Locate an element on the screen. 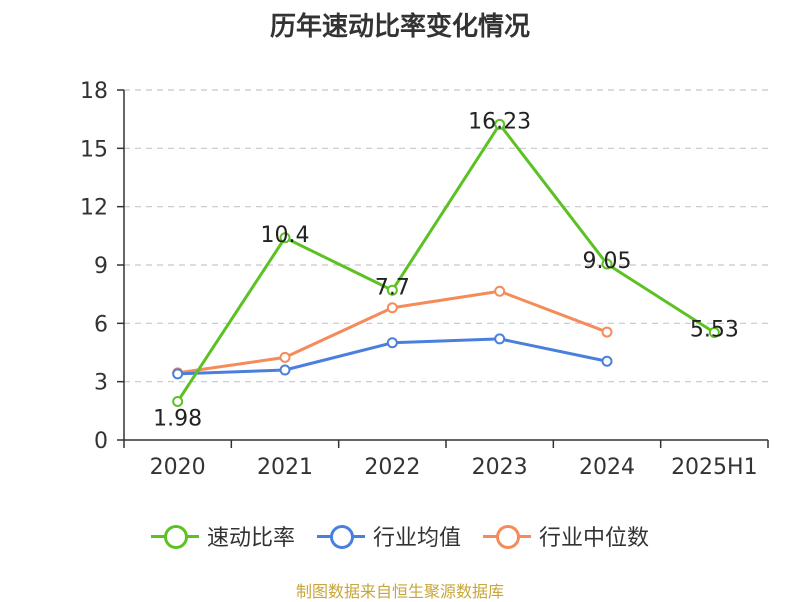 The height and width of the screenshot is (602, 800). legend-item: 速动比率 is located at coordinates (222, 536).